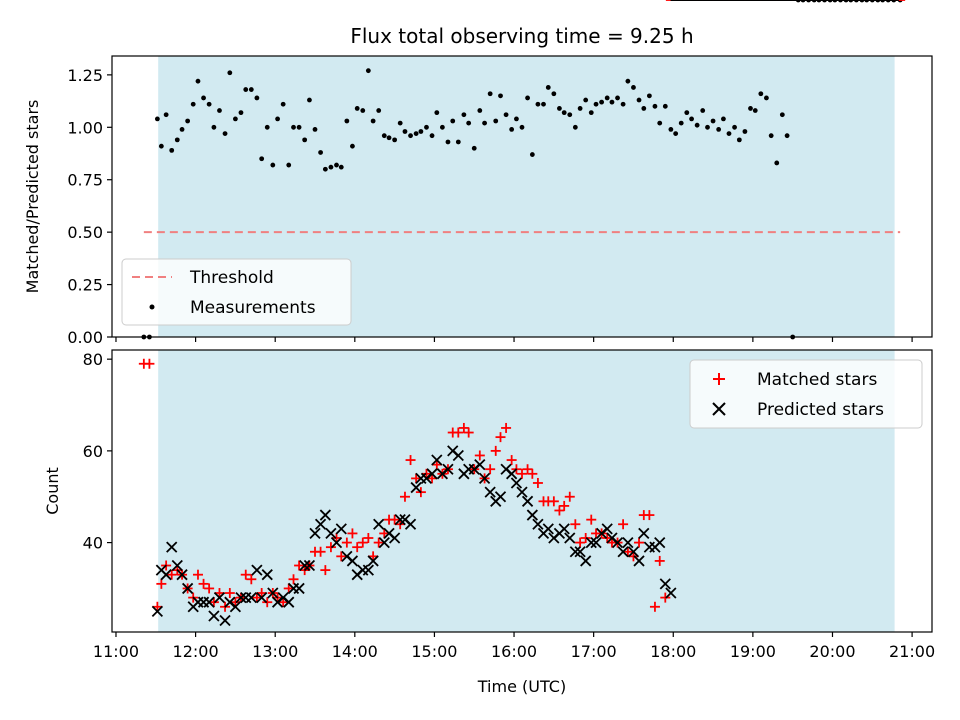 The image size is (960, 720). Describe the element at coordinates (85, 127) in the screenshot. I see `ratio-y-tick-label: 1.00` at that location.